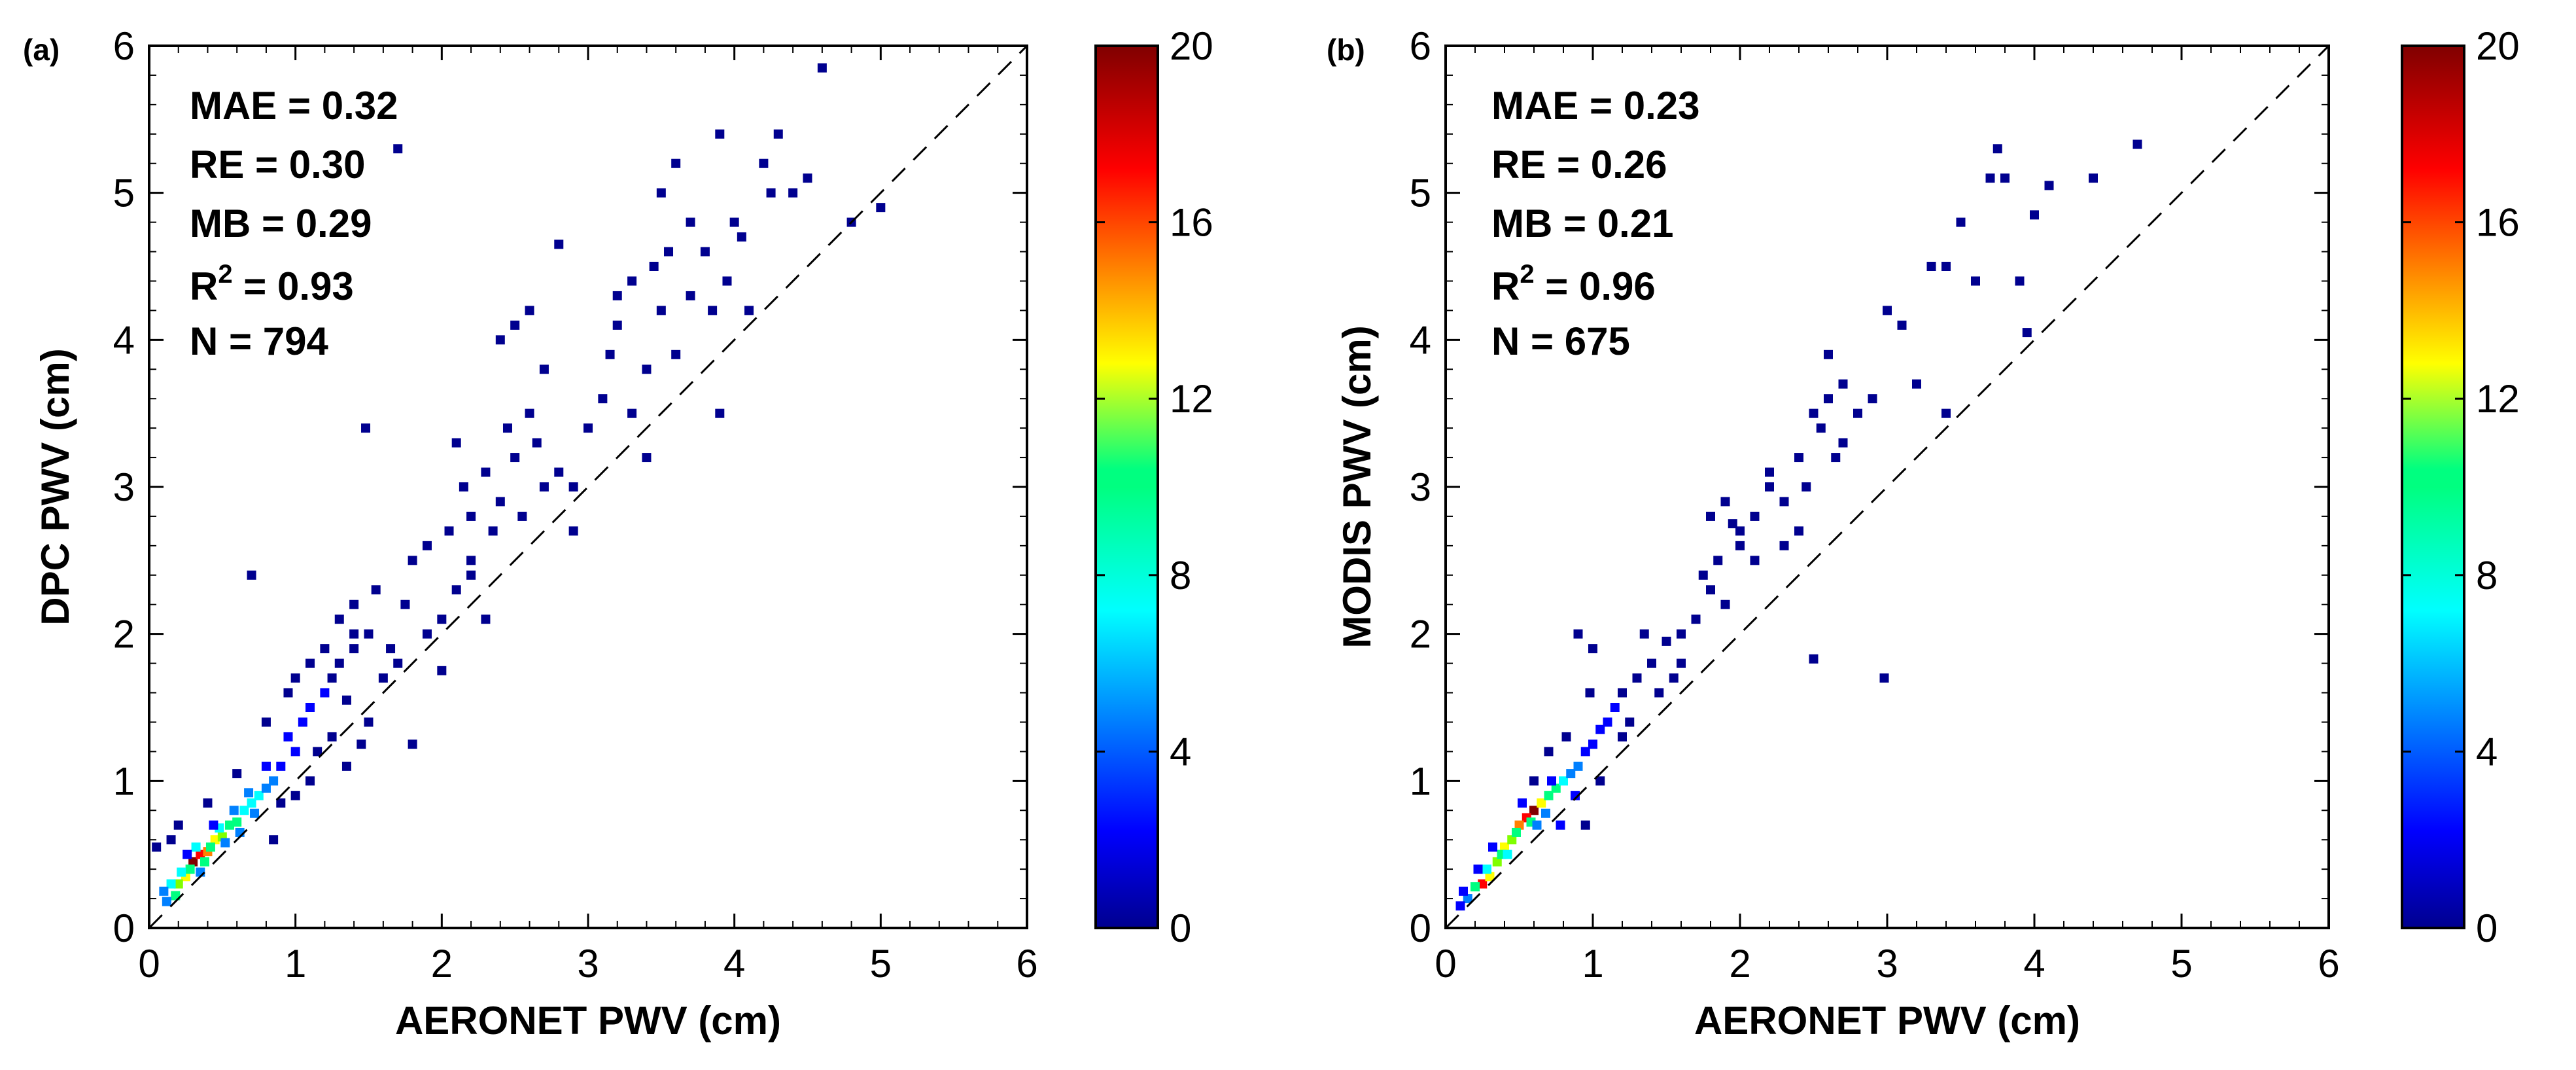 The width and height of the screenshot is (2576, 1070). I want to click on y-tick-label: 4, so click(124, 340).